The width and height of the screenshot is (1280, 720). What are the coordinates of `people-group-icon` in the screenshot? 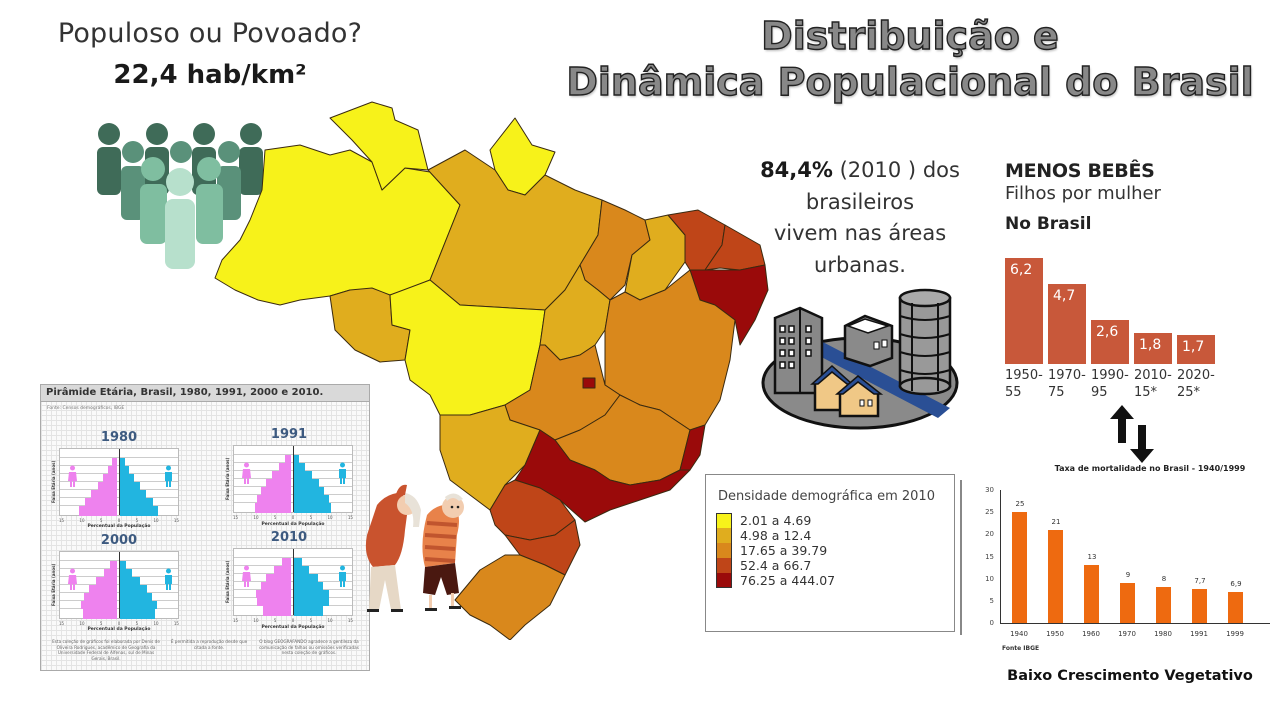 It's located at (180, 196).